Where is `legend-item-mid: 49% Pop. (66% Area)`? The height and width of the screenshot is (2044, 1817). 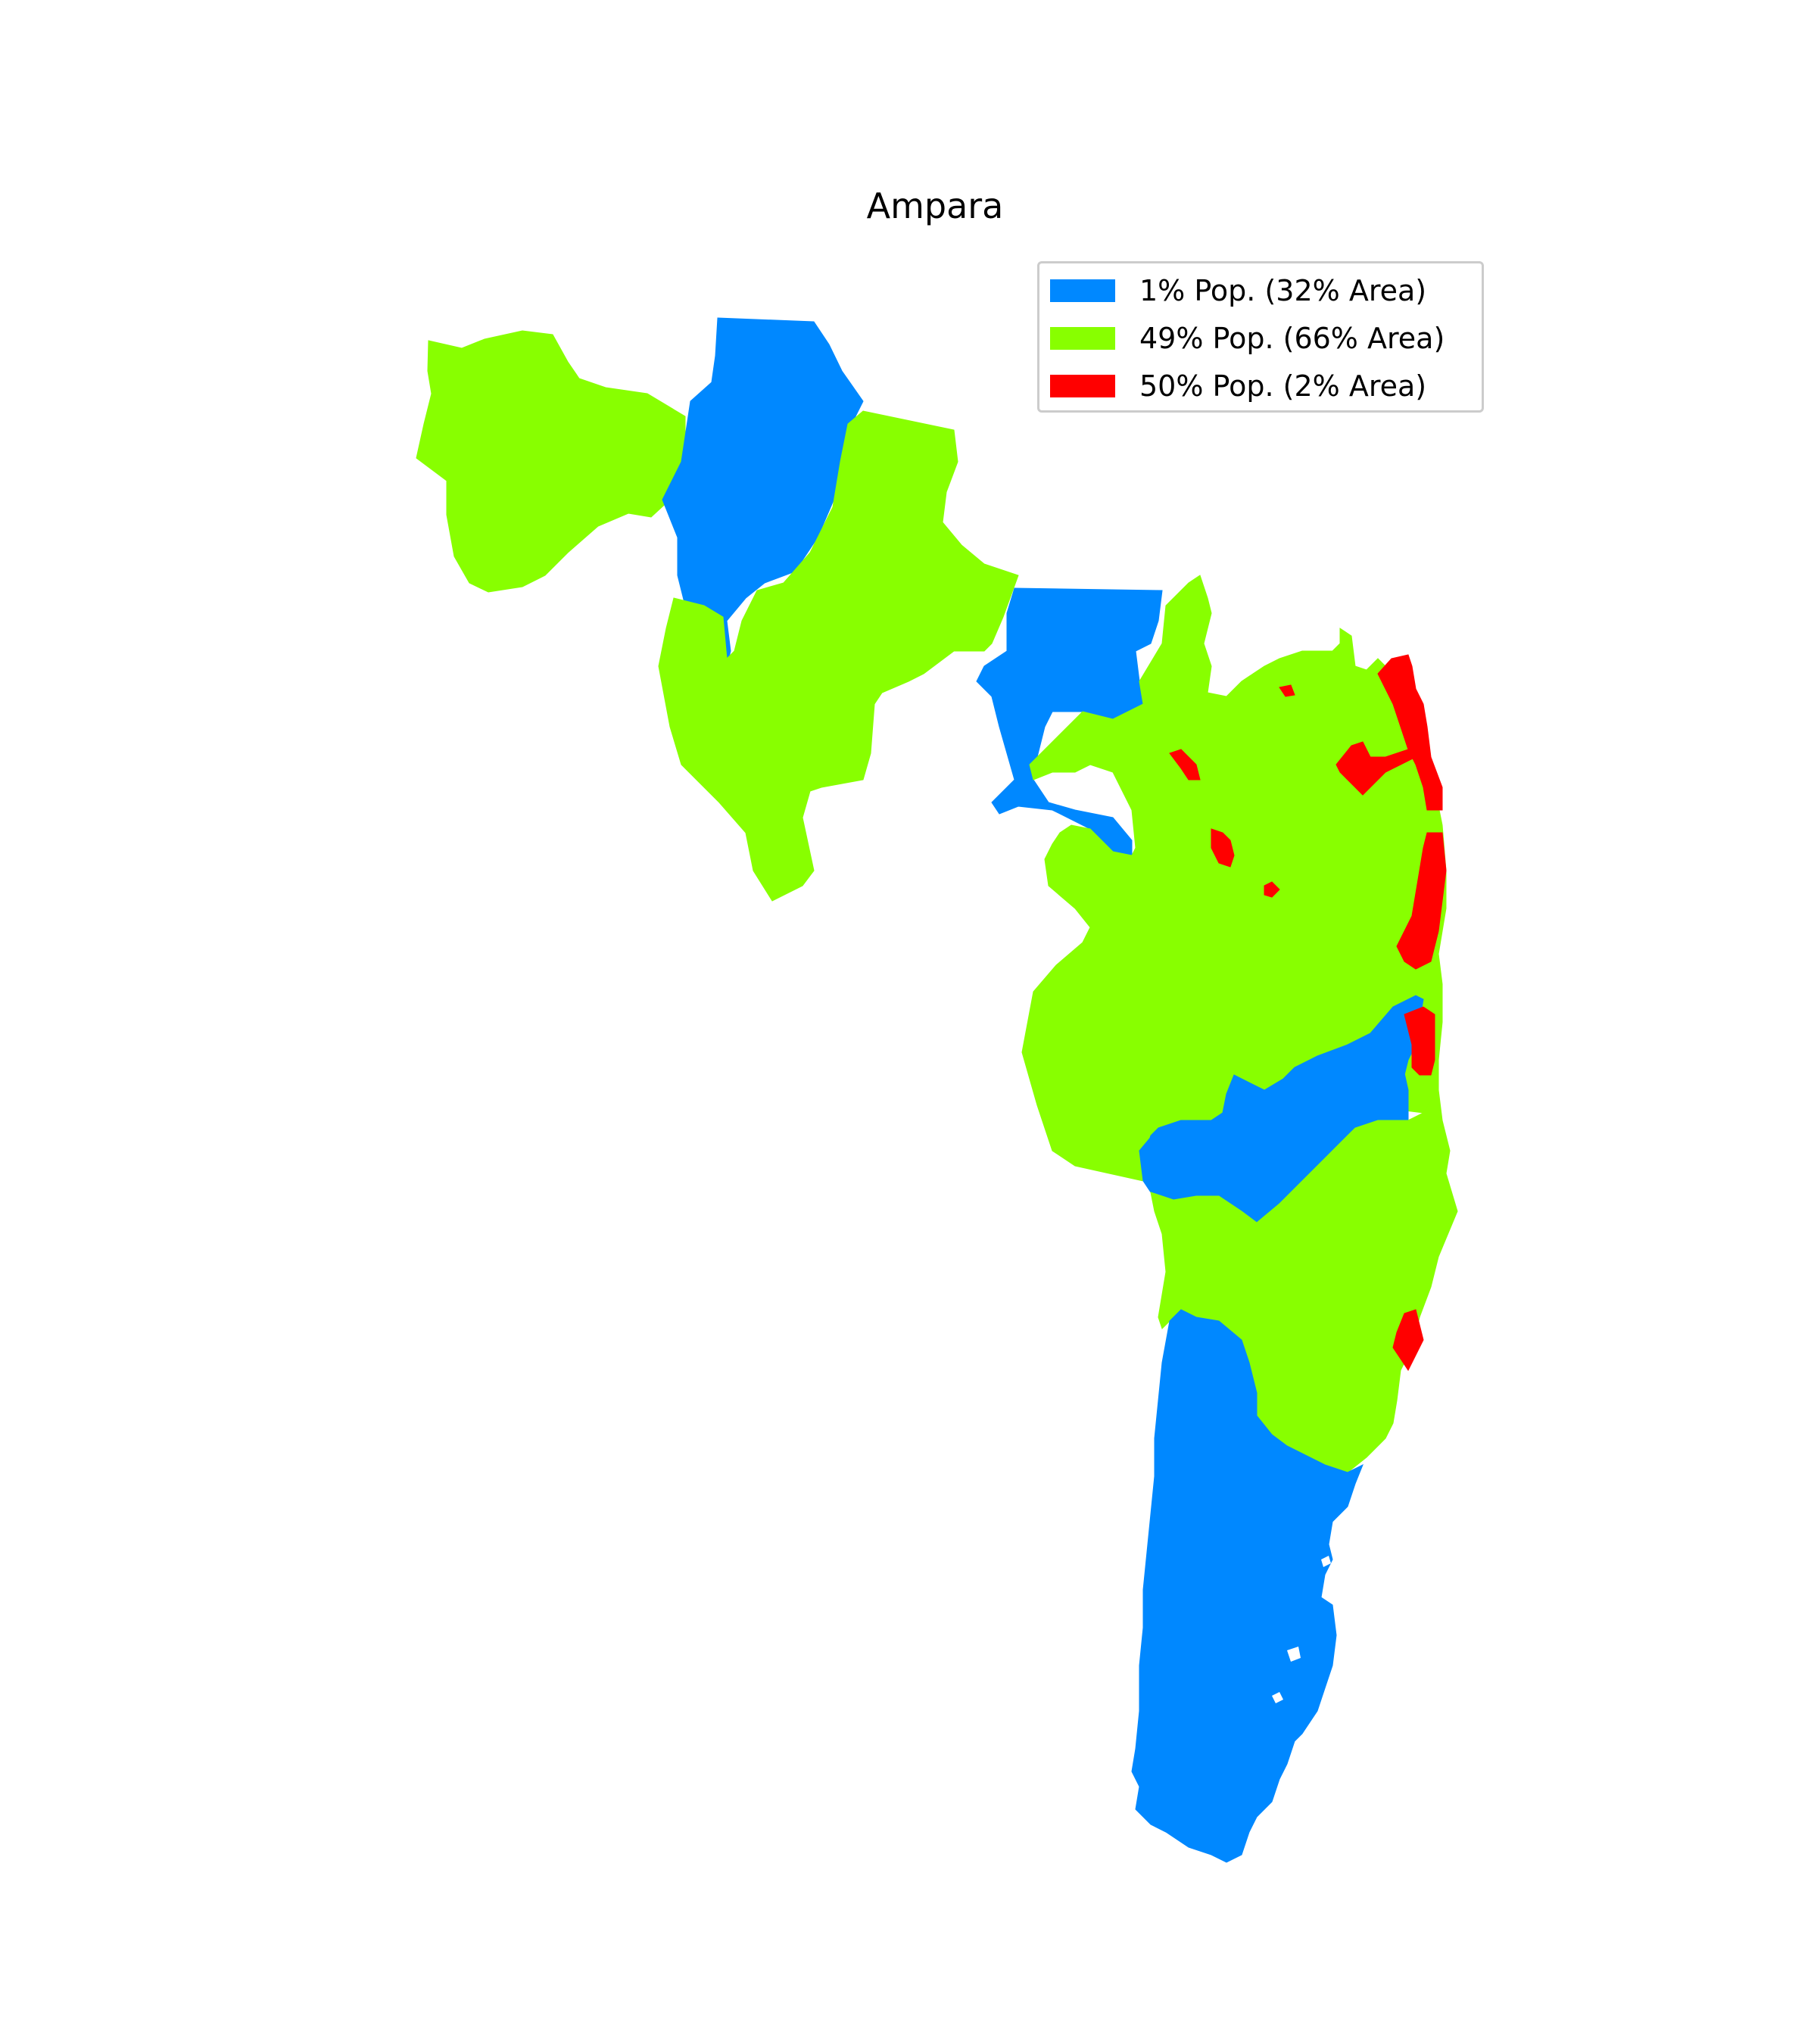
legend-item-mid: 49% Pop. (66% Area) is located at coordinates (1247, 338).